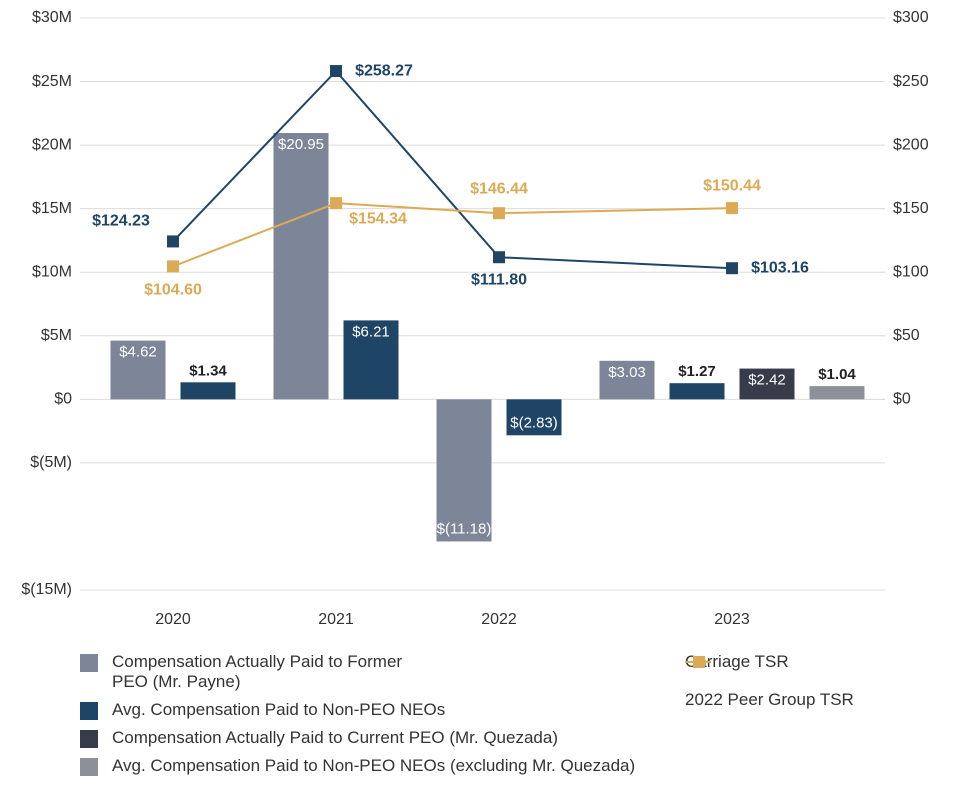 The width and height of the screenshot is (956, 803). I want to click on legend-item: Carriage TSR, so click(815, 662).